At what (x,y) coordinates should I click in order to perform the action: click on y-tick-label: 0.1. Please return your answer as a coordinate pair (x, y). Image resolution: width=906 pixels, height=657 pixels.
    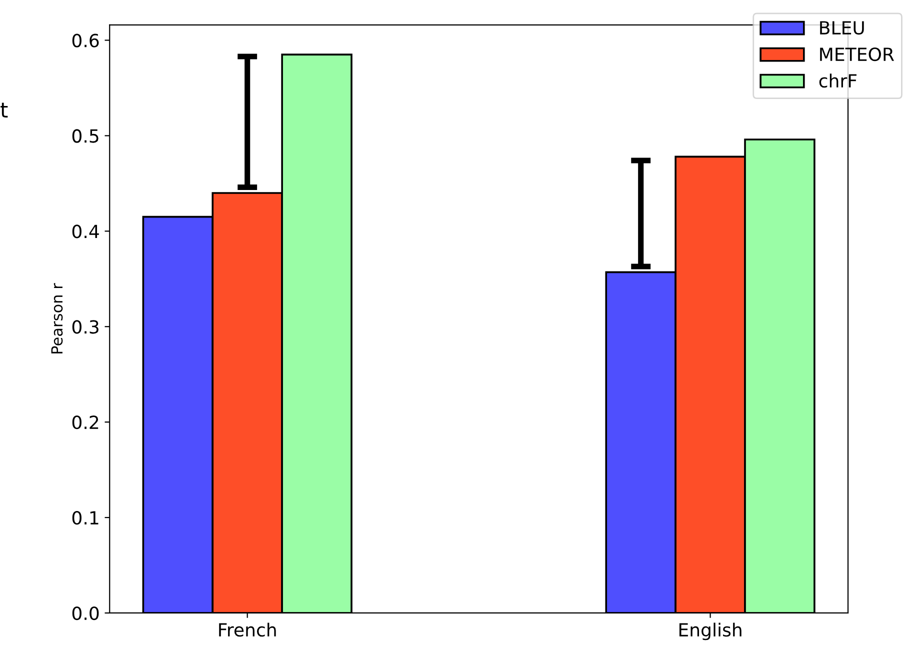
    Looking at the image, I should click on (85, 517).